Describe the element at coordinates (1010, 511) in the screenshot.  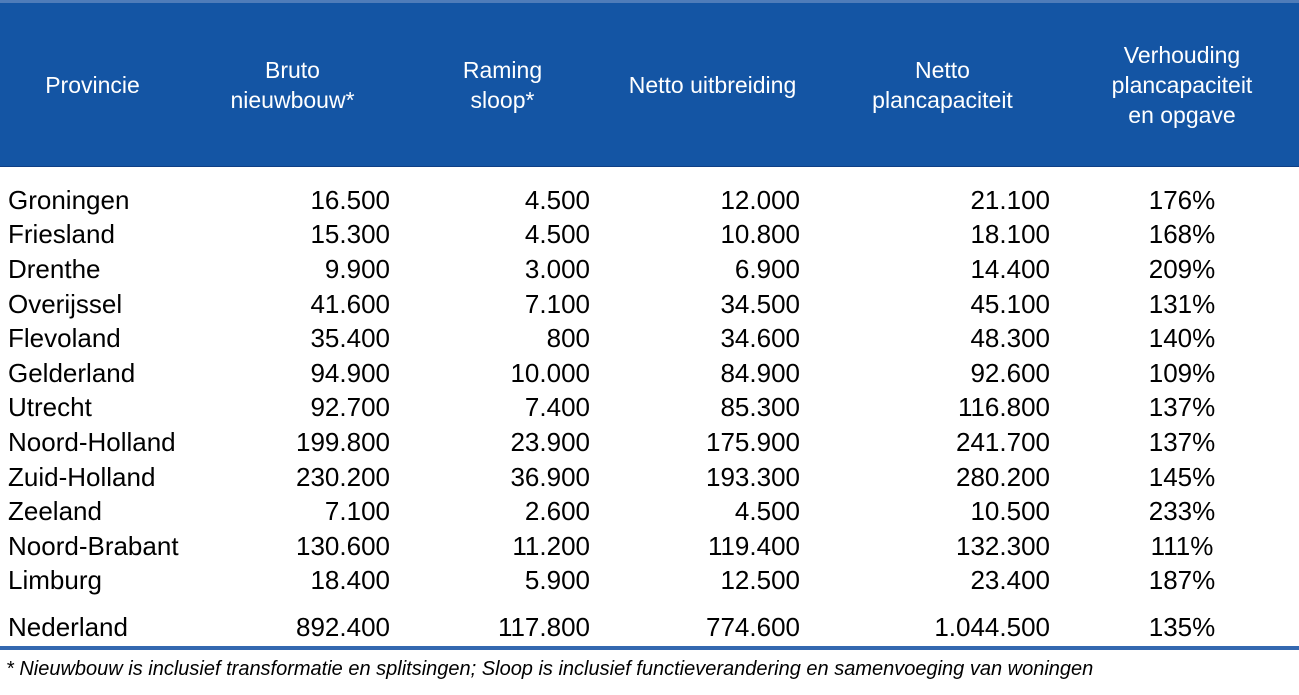
I see `netto-plancapaciteit-cell: 10.500` at that location.